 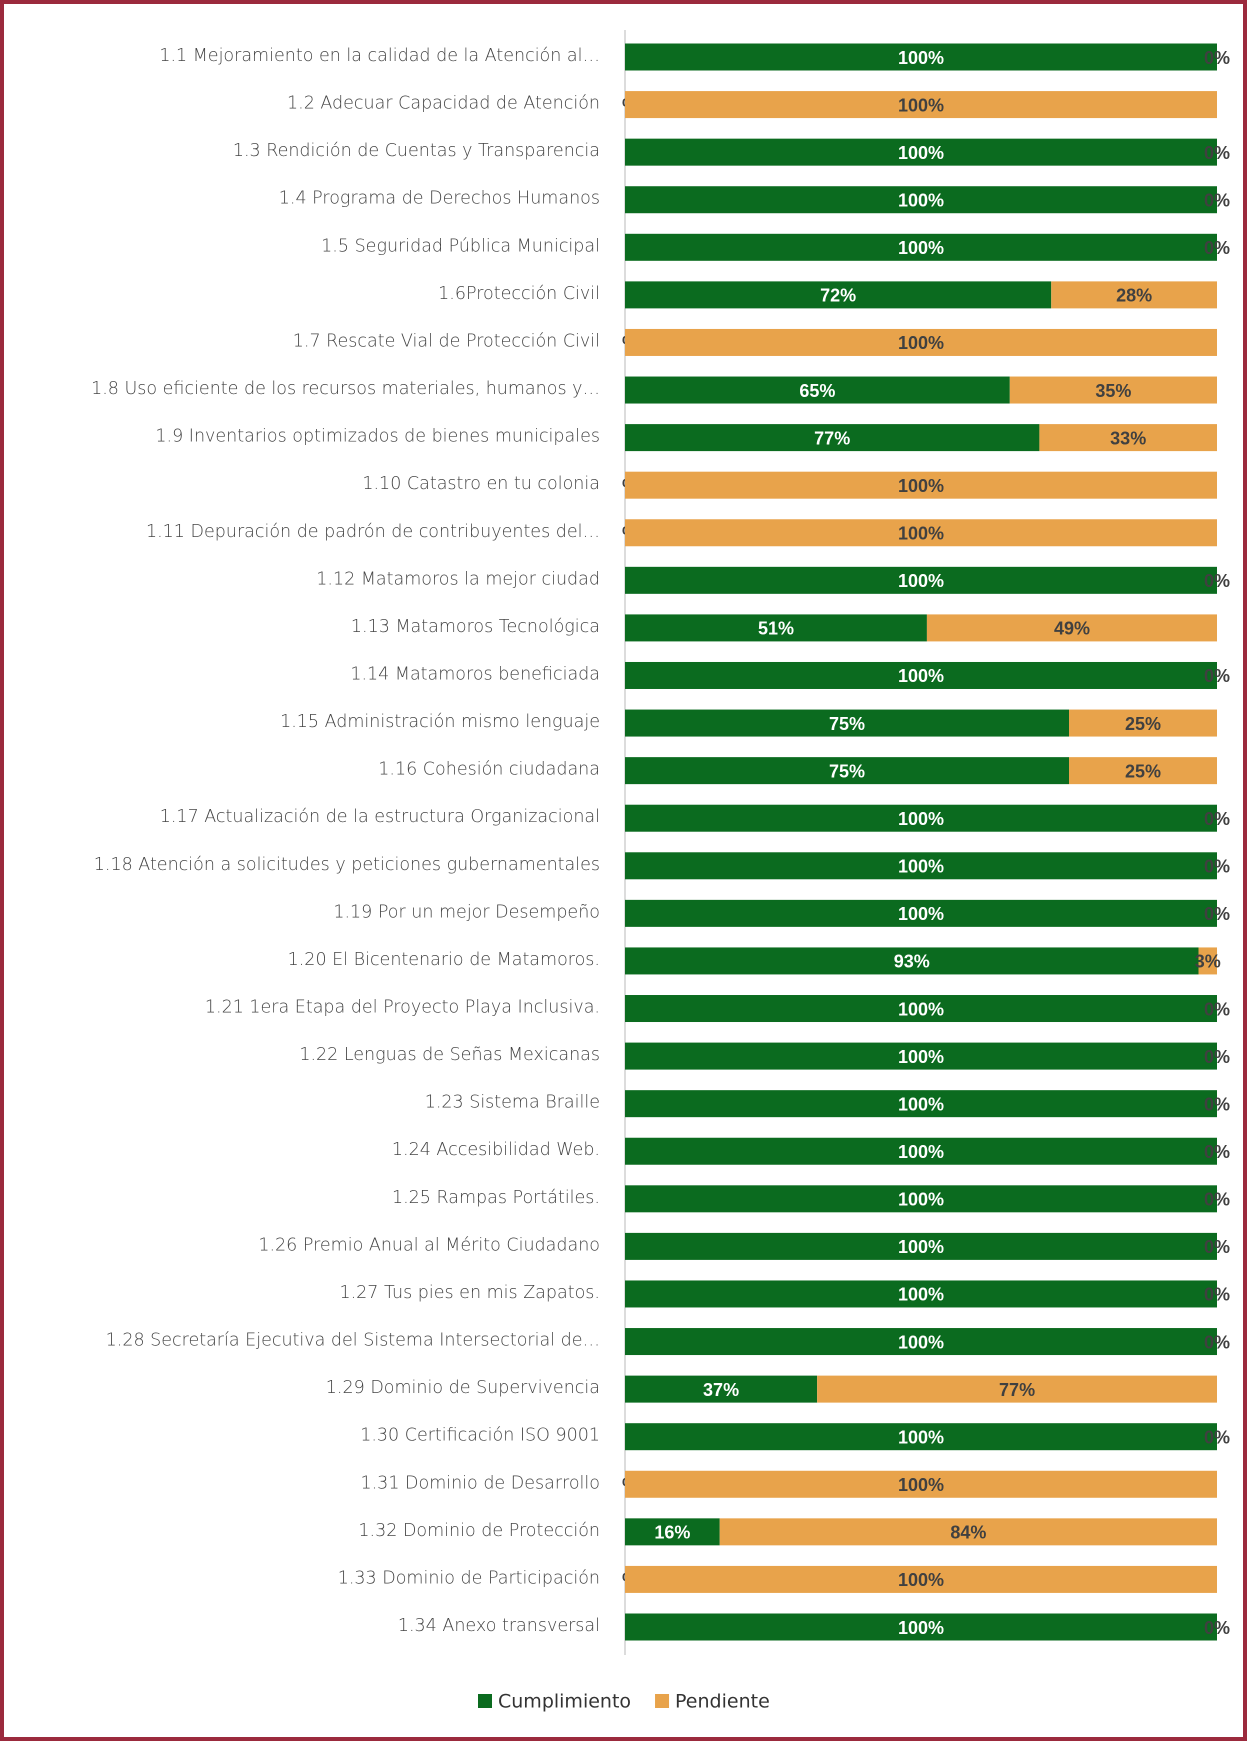 What do you see at coordinates (662, 1701) in the screenshot?
I see `legend-swatch` at bounding box center [662, 1701].